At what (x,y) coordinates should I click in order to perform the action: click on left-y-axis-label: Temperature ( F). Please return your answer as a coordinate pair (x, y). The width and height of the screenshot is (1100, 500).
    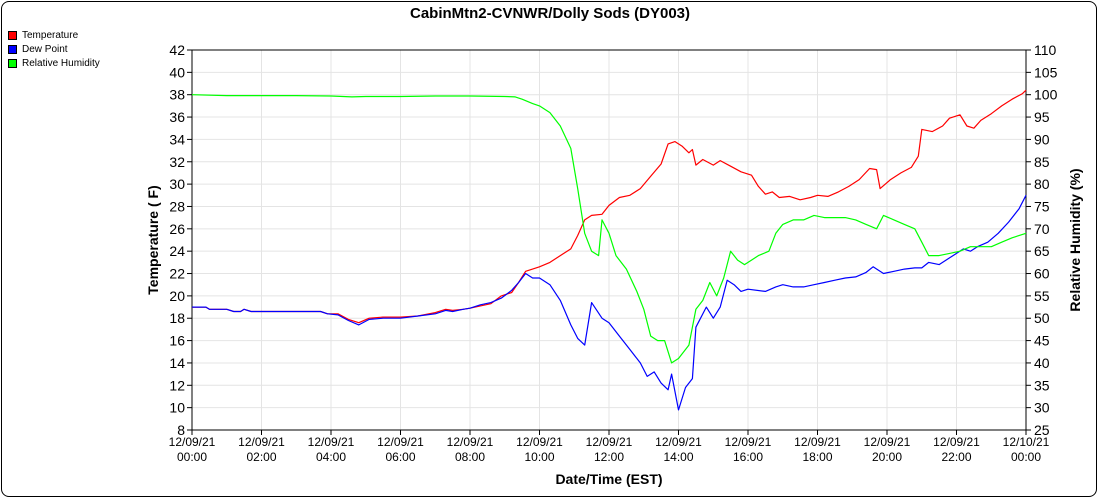
    Looking at the image, I should click on (153, 239).